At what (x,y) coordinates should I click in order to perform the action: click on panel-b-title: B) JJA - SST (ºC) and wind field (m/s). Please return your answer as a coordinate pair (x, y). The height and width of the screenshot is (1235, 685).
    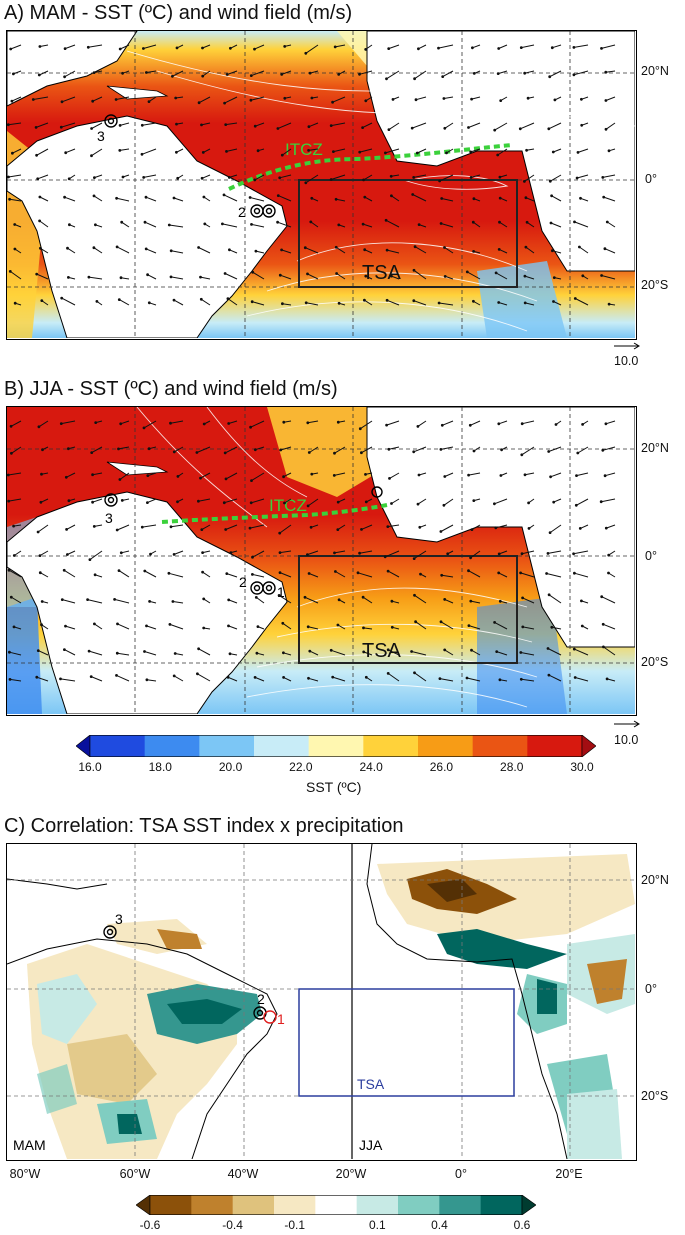
    Looking at the image, I should click on (171, 389).